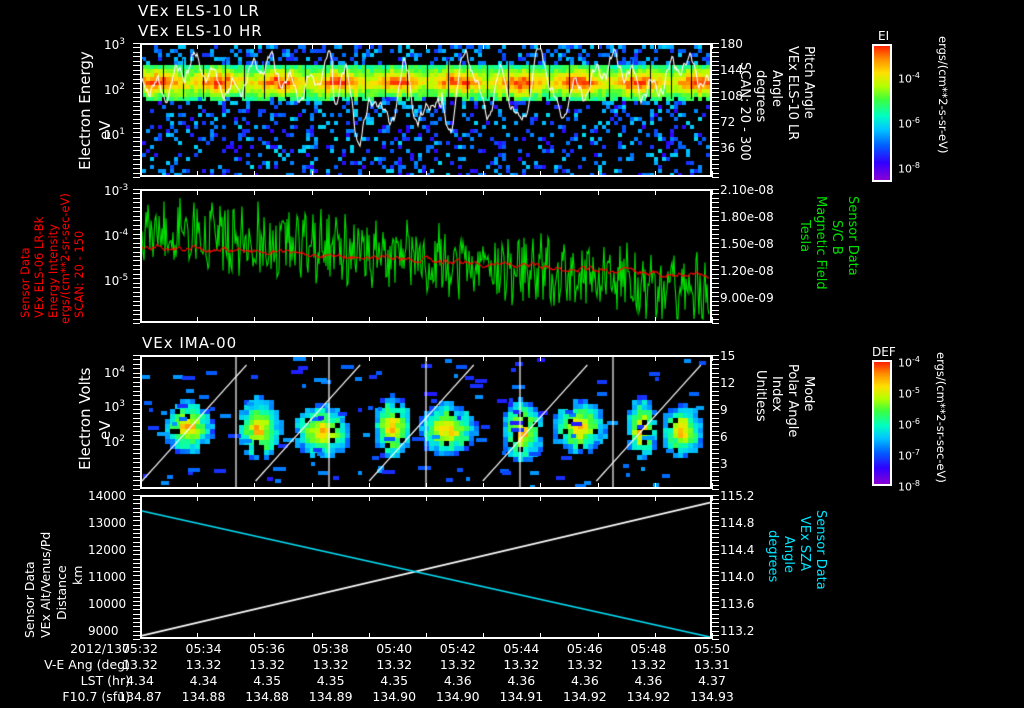 This screenshot has width=1024, height=708. What do you see at coordinates (731, 70) in the screenshot?
I see `panel1-rtick-1: 144` at bounding box center [731, 70].